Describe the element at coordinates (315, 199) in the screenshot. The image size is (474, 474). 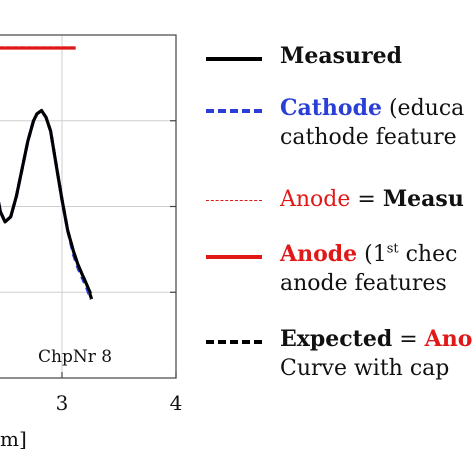
I see `legend-label-anode-dashed: Anode` at that location.